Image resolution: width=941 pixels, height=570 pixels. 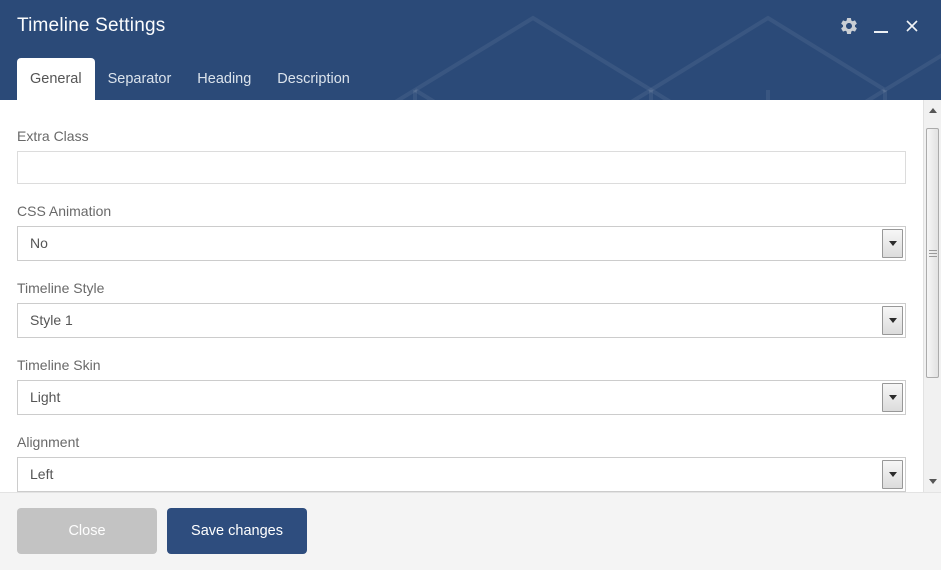 I want to click on vertical-scrollbar, so click(x=932, y=296).